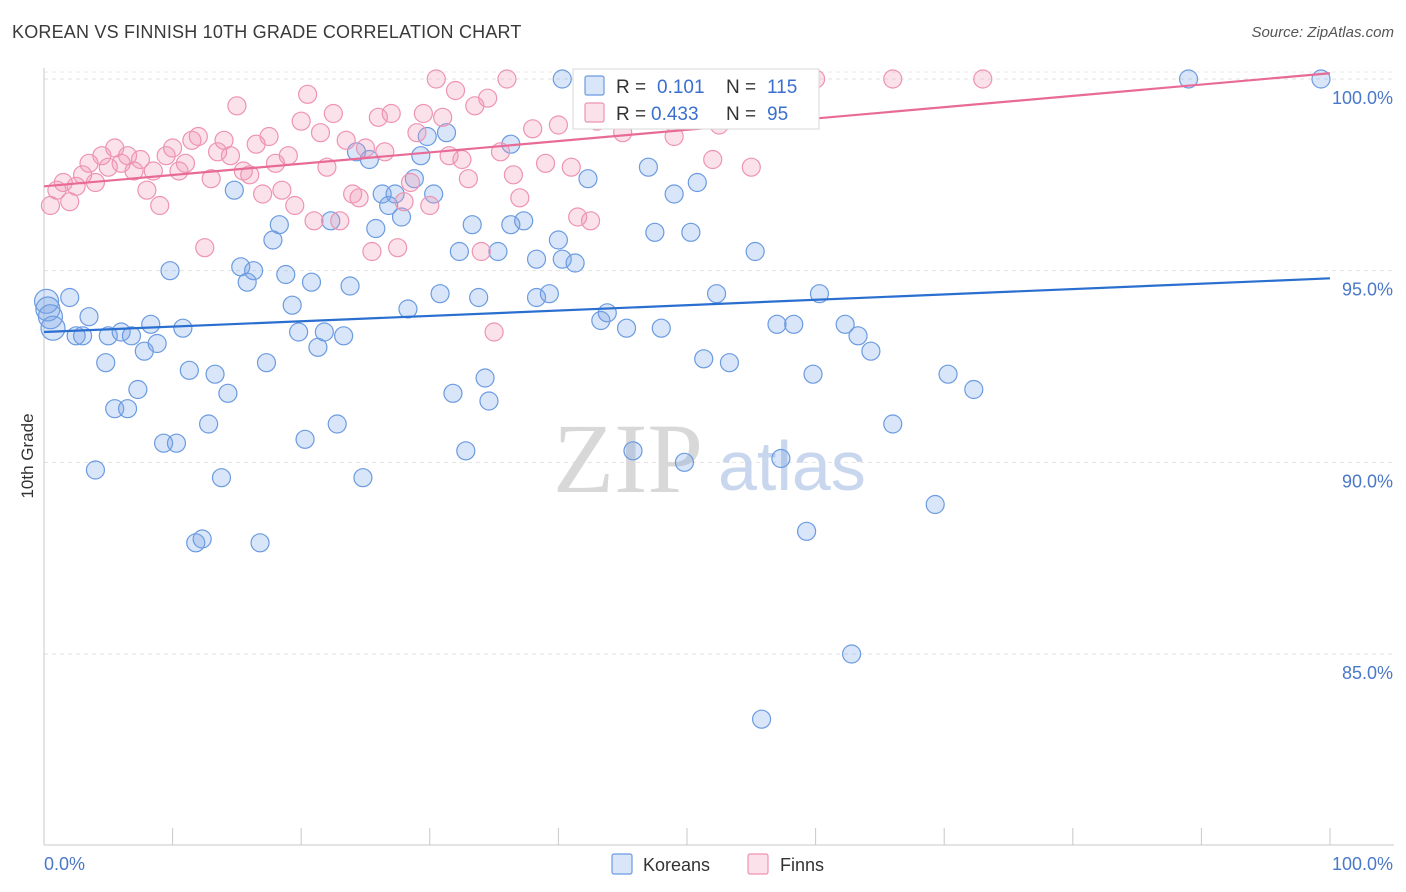 This screenshot has width=1406, height=892. What do you see at coordinates (1362, 385) in the screenshot?
I see `y-tick-labels: 100.0% 95.0% 90.0% 85.0%` at bounding box center [1362, 385].